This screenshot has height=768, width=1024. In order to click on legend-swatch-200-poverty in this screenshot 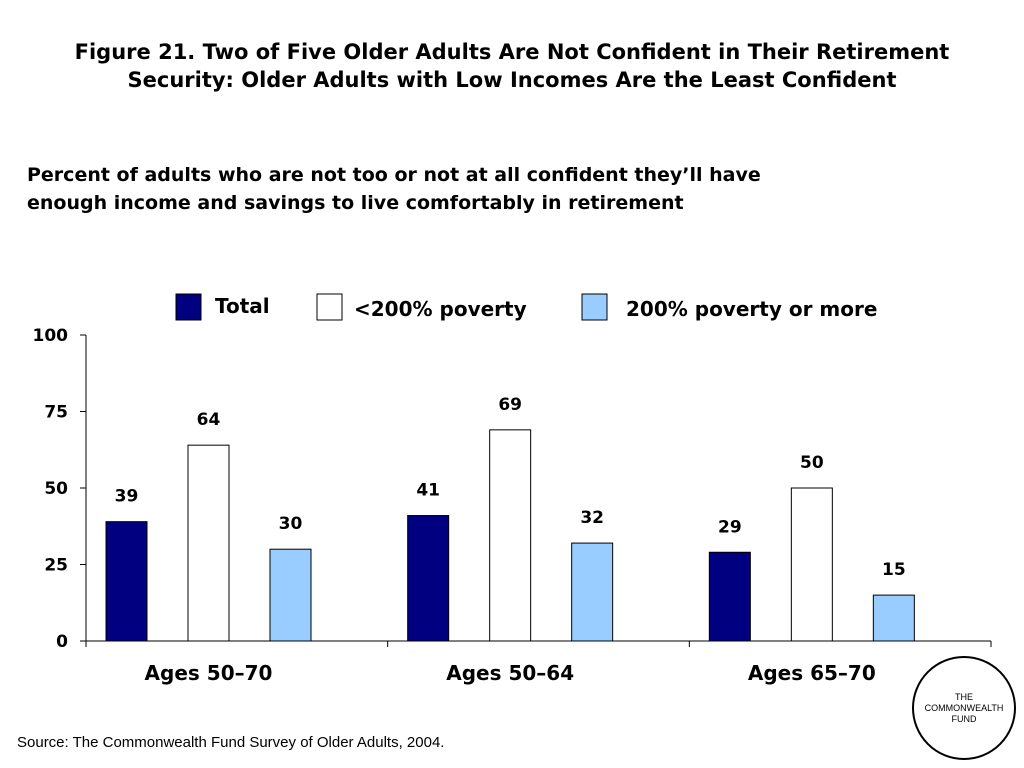, I will do `click(329, 307)`.